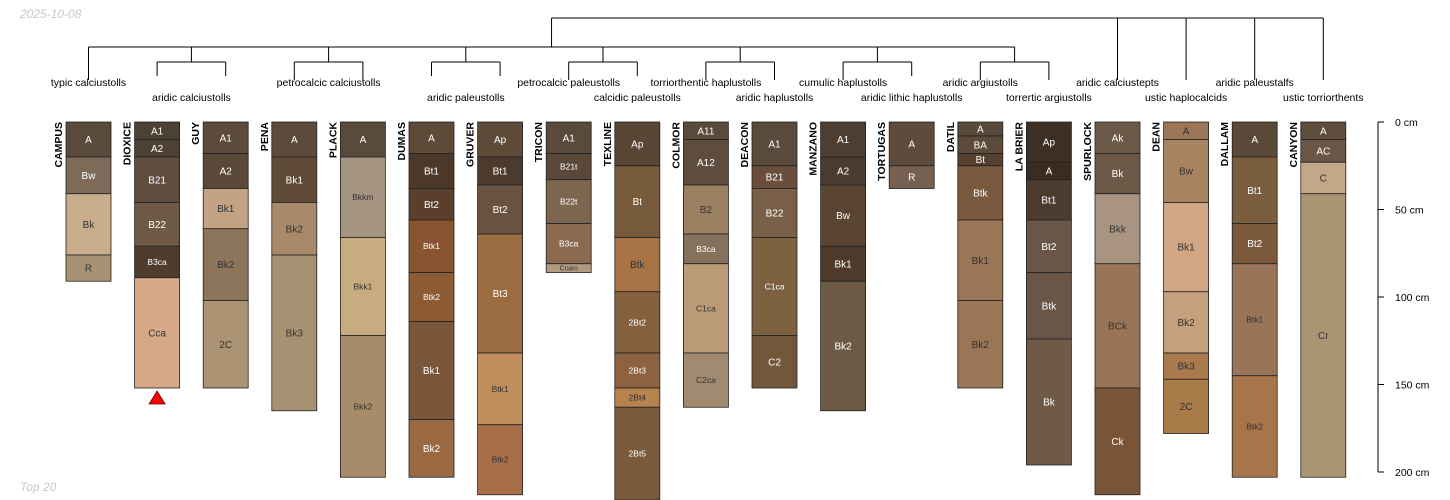 The width and height of the screenshot is (1450, 500). I want to click on horizon-label: Bkk2, so click(362, 406).